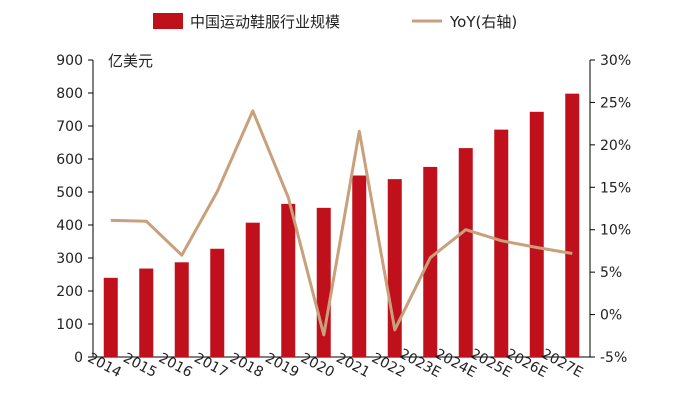 Image resolution: width=692 pixels, height=405 pixels. What do you see at coordinates (615, 231) in the screenshot?
I see `right-tick-label: 10%` at bounding box center [615, 231].